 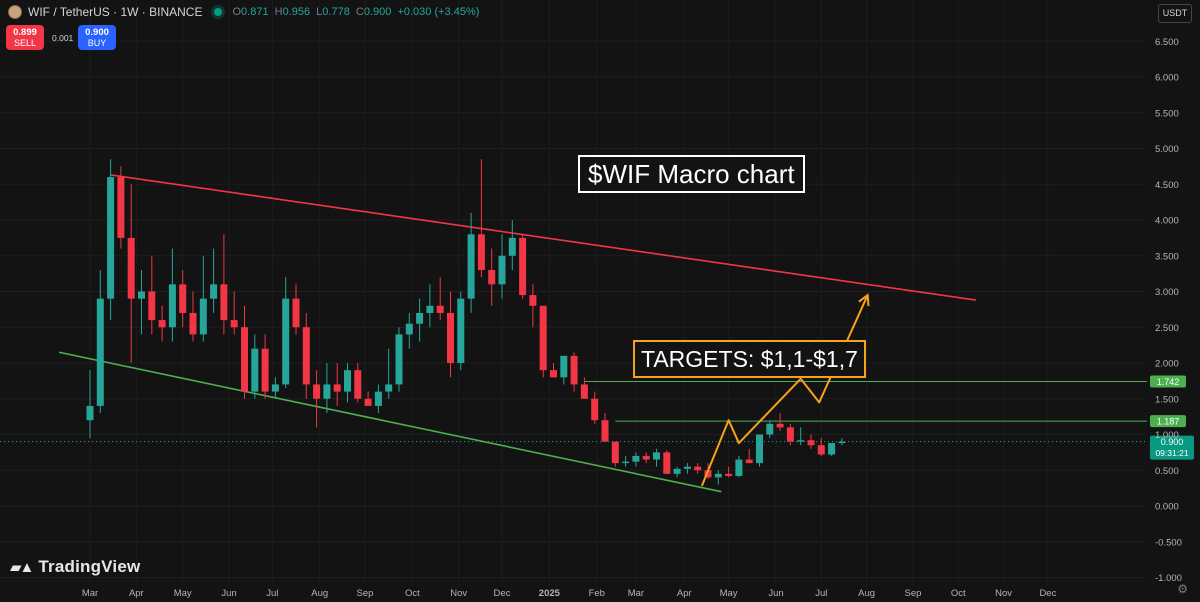 I want to click on currency-selector: USDT, so click(x=1175, y=13).